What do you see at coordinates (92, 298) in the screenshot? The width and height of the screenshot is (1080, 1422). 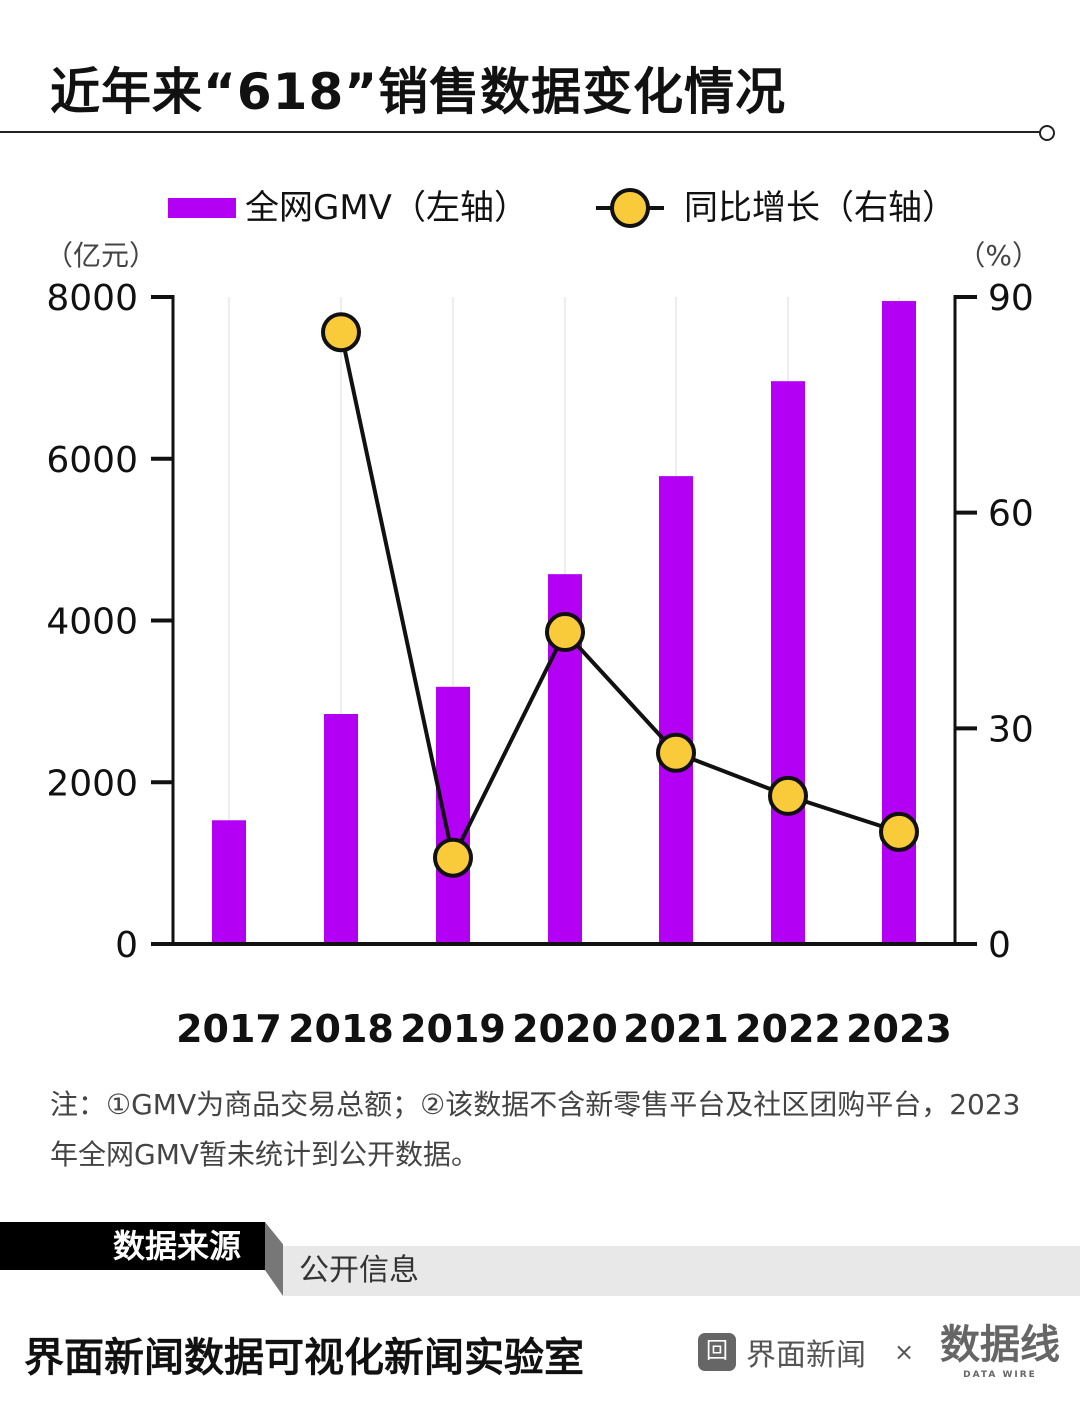 I see `left-tick-label: 8000` at bounding box center [92, 298].